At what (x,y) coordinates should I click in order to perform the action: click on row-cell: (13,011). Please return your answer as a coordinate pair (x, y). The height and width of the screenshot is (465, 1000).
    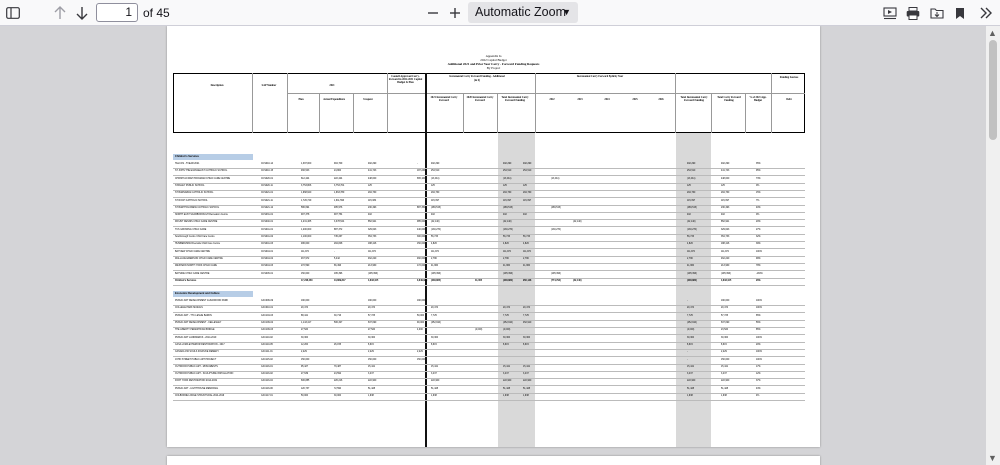
    Looking at the image, I should click on (435, 178).